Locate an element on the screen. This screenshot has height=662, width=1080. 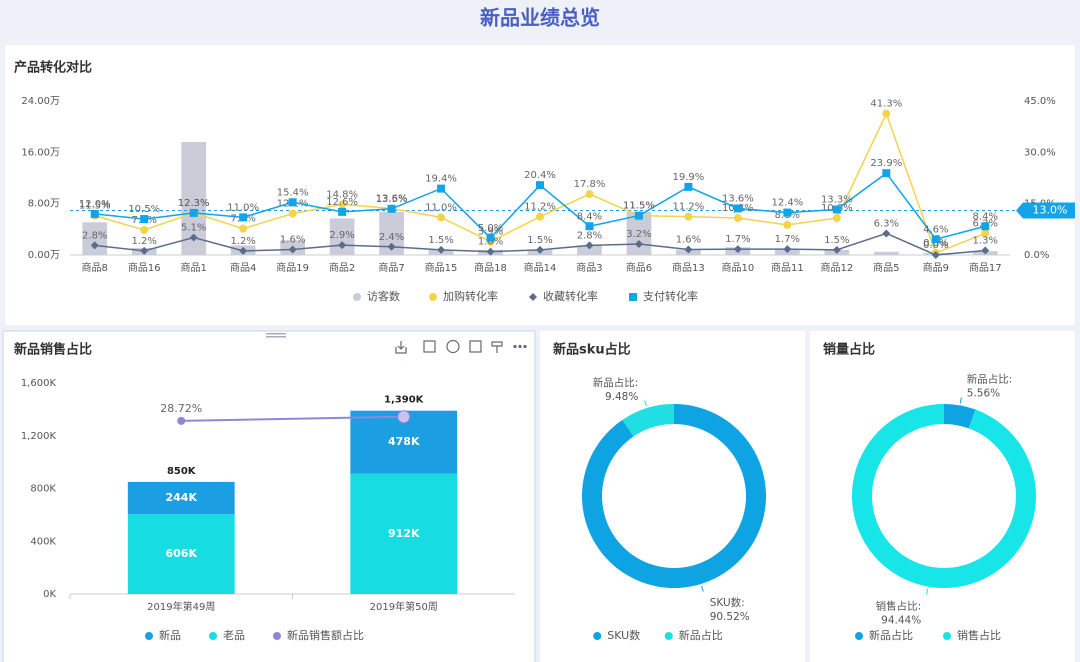
bar is located at coordinates (589, 250).